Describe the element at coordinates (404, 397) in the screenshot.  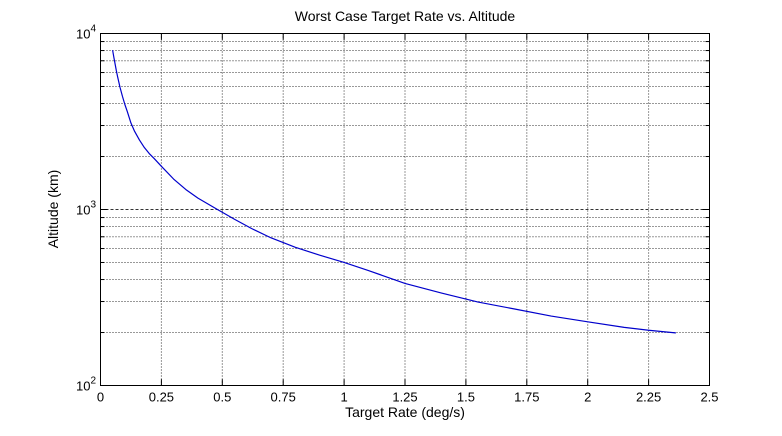
I see `x-tick-label: 1.25` at that location.